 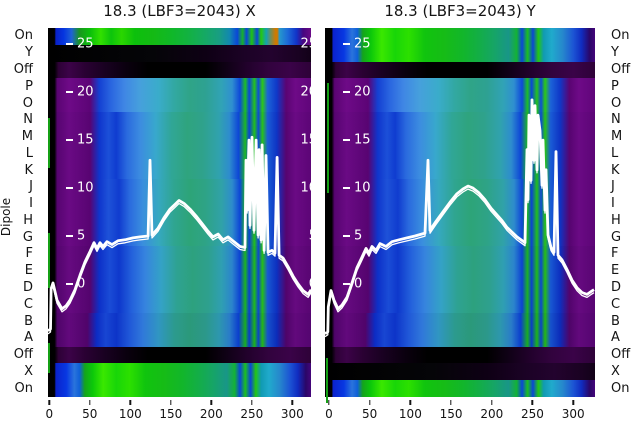 What do you see at coordinates (28, 271) in the screenshot?
I see `row-label-e-left: E` at bounding box center [28, 271].